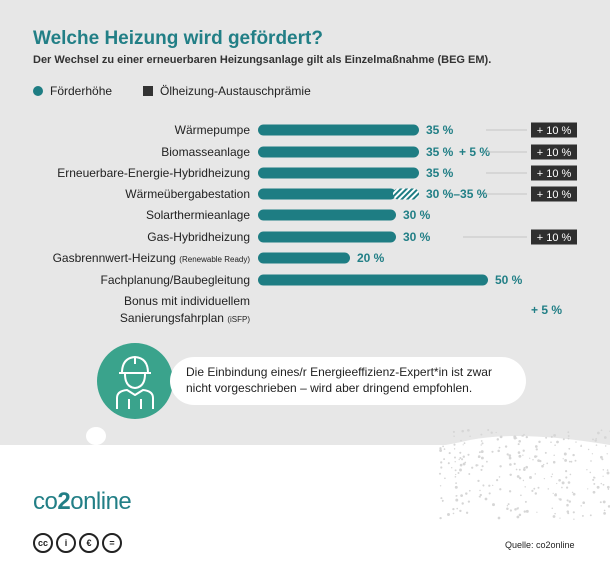 Image resolution: width=610 pixels, height=568 pixels. Describe the element at coordinates (440, 173) in the screenshot. I see `data-label: 35 %` at that location.